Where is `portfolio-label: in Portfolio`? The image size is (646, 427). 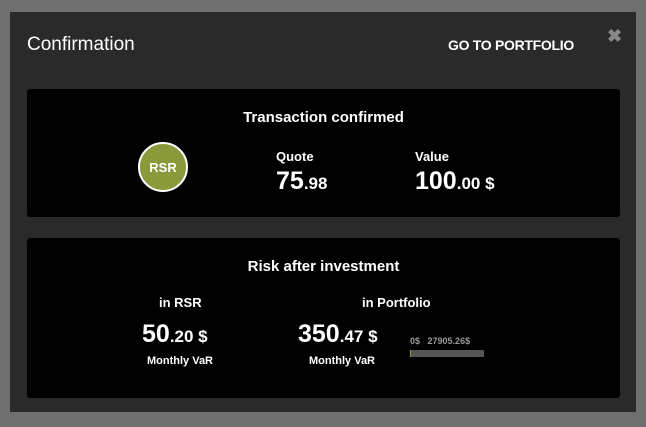
portfolio-label: in Portfolio is located at coordinates (396, 302).